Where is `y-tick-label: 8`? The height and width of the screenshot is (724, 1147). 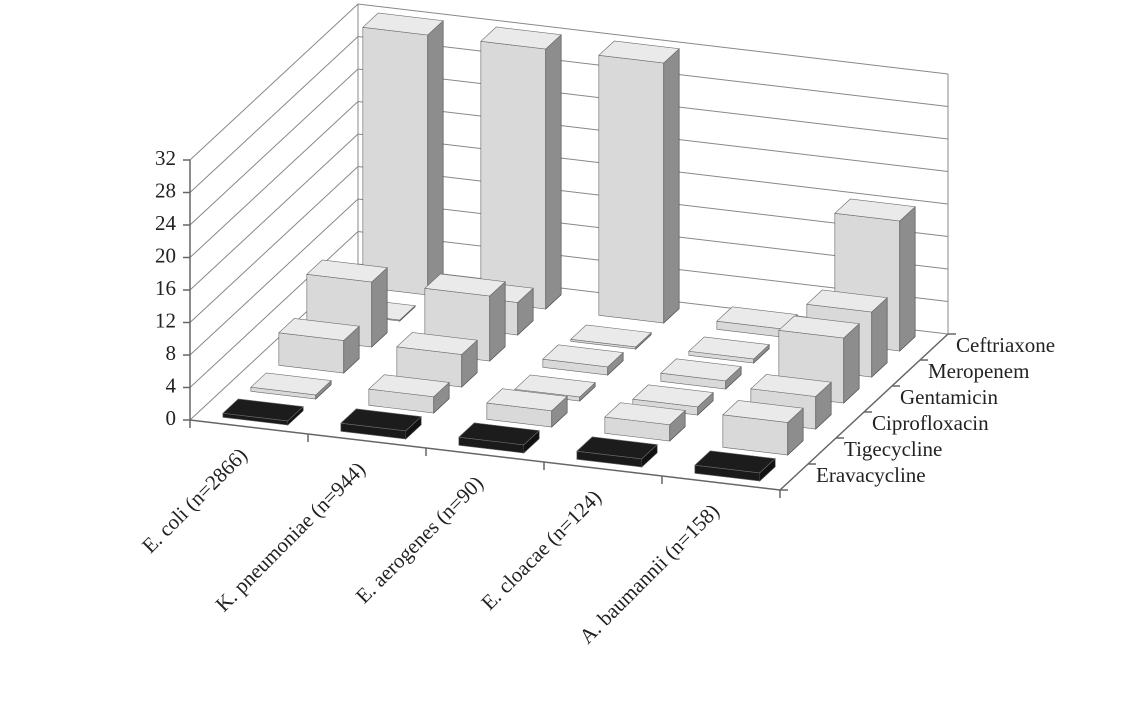 y-tick-label: 8 is located at coordinates (171, 353).